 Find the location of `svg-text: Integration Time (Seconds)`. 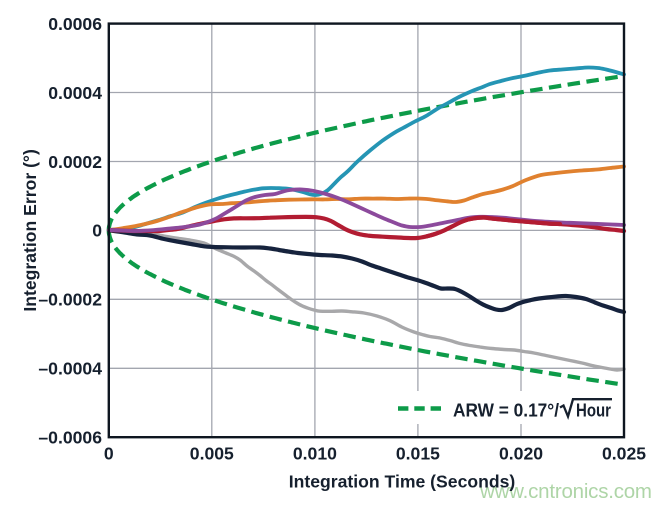

svg-text: Integration Time (Seconds) is located at coordinates (402, 482).